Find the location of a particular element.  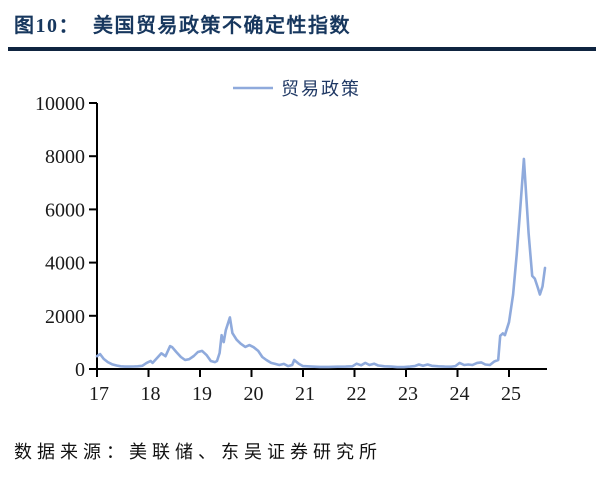

y-tick-label: 4000 is located at coordinates (65, 264).